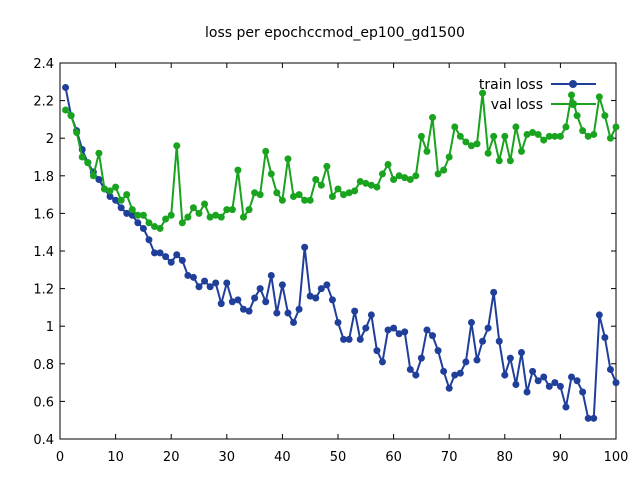 The image size is (640, 480). I want to click on legend-marker-val-loss, so click(573, 104).